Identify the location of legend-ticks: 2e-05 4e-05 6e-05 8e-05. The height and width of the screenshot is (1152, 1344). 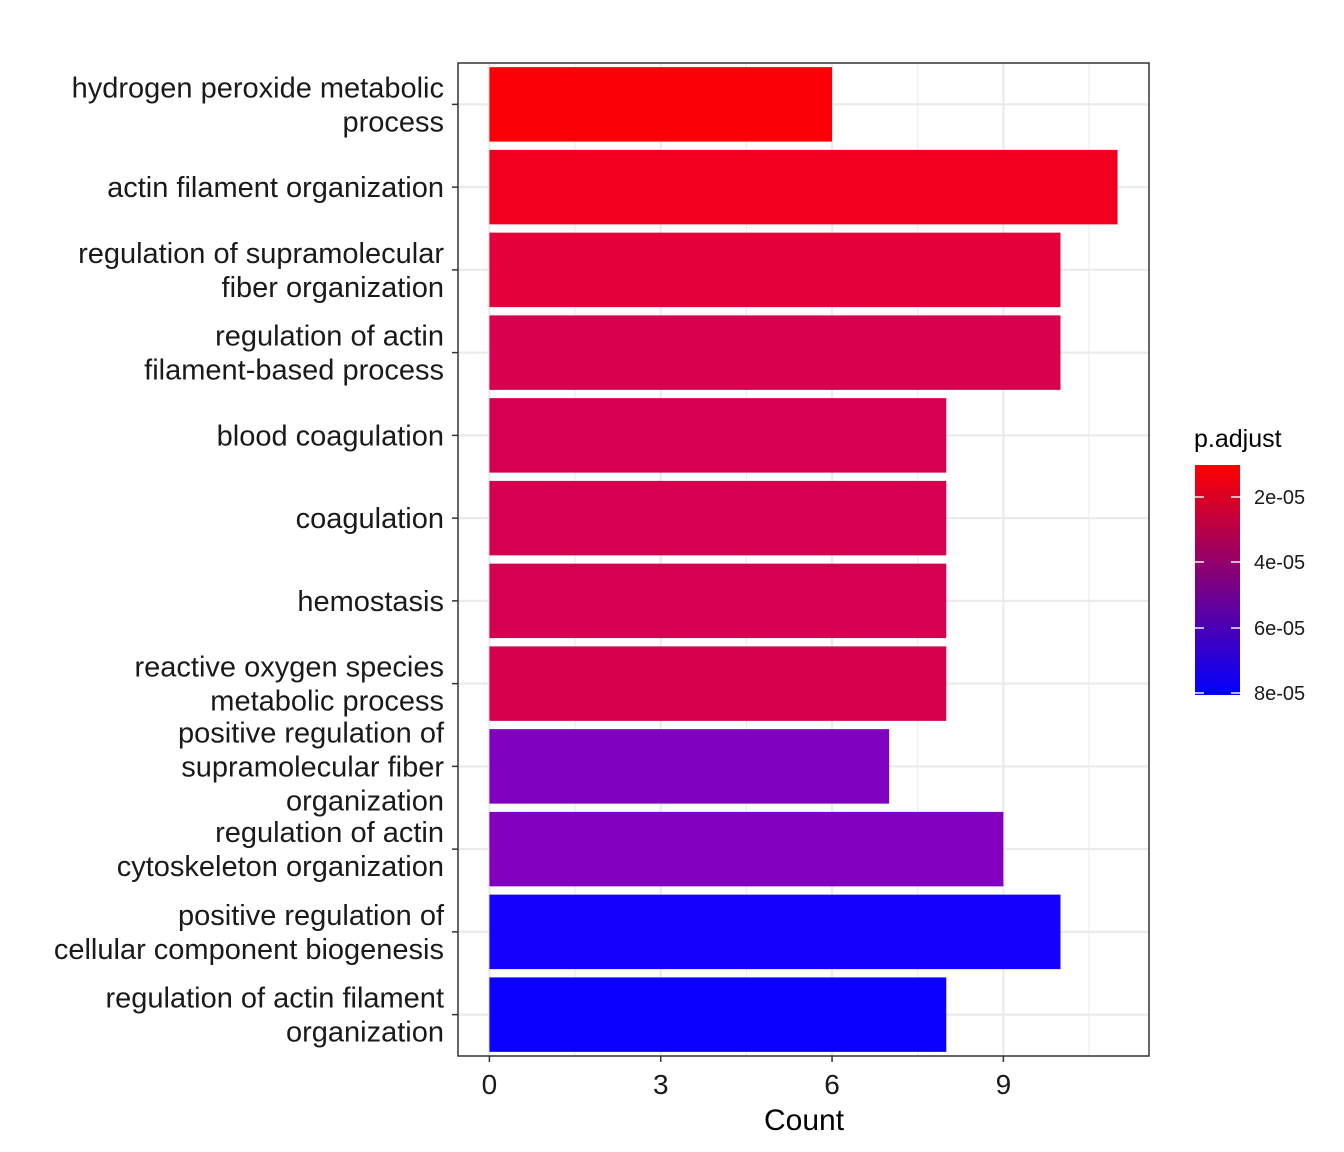
(1250, 596).